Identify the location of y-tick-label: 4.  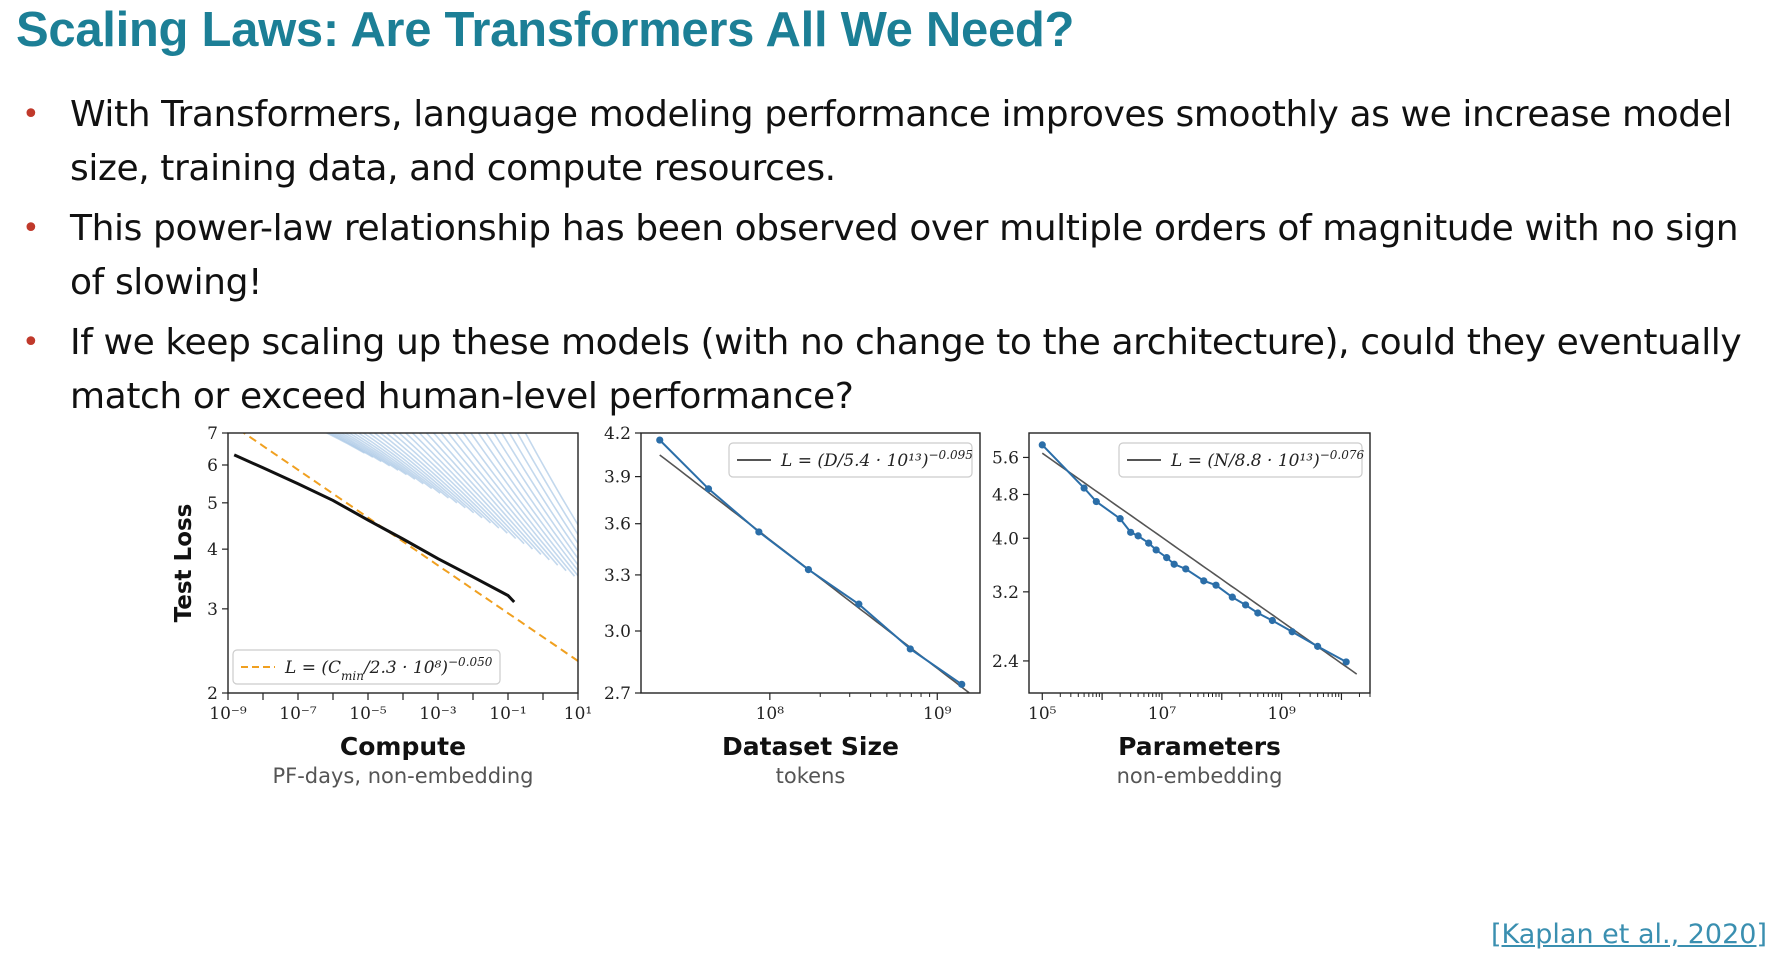
(212, 550).